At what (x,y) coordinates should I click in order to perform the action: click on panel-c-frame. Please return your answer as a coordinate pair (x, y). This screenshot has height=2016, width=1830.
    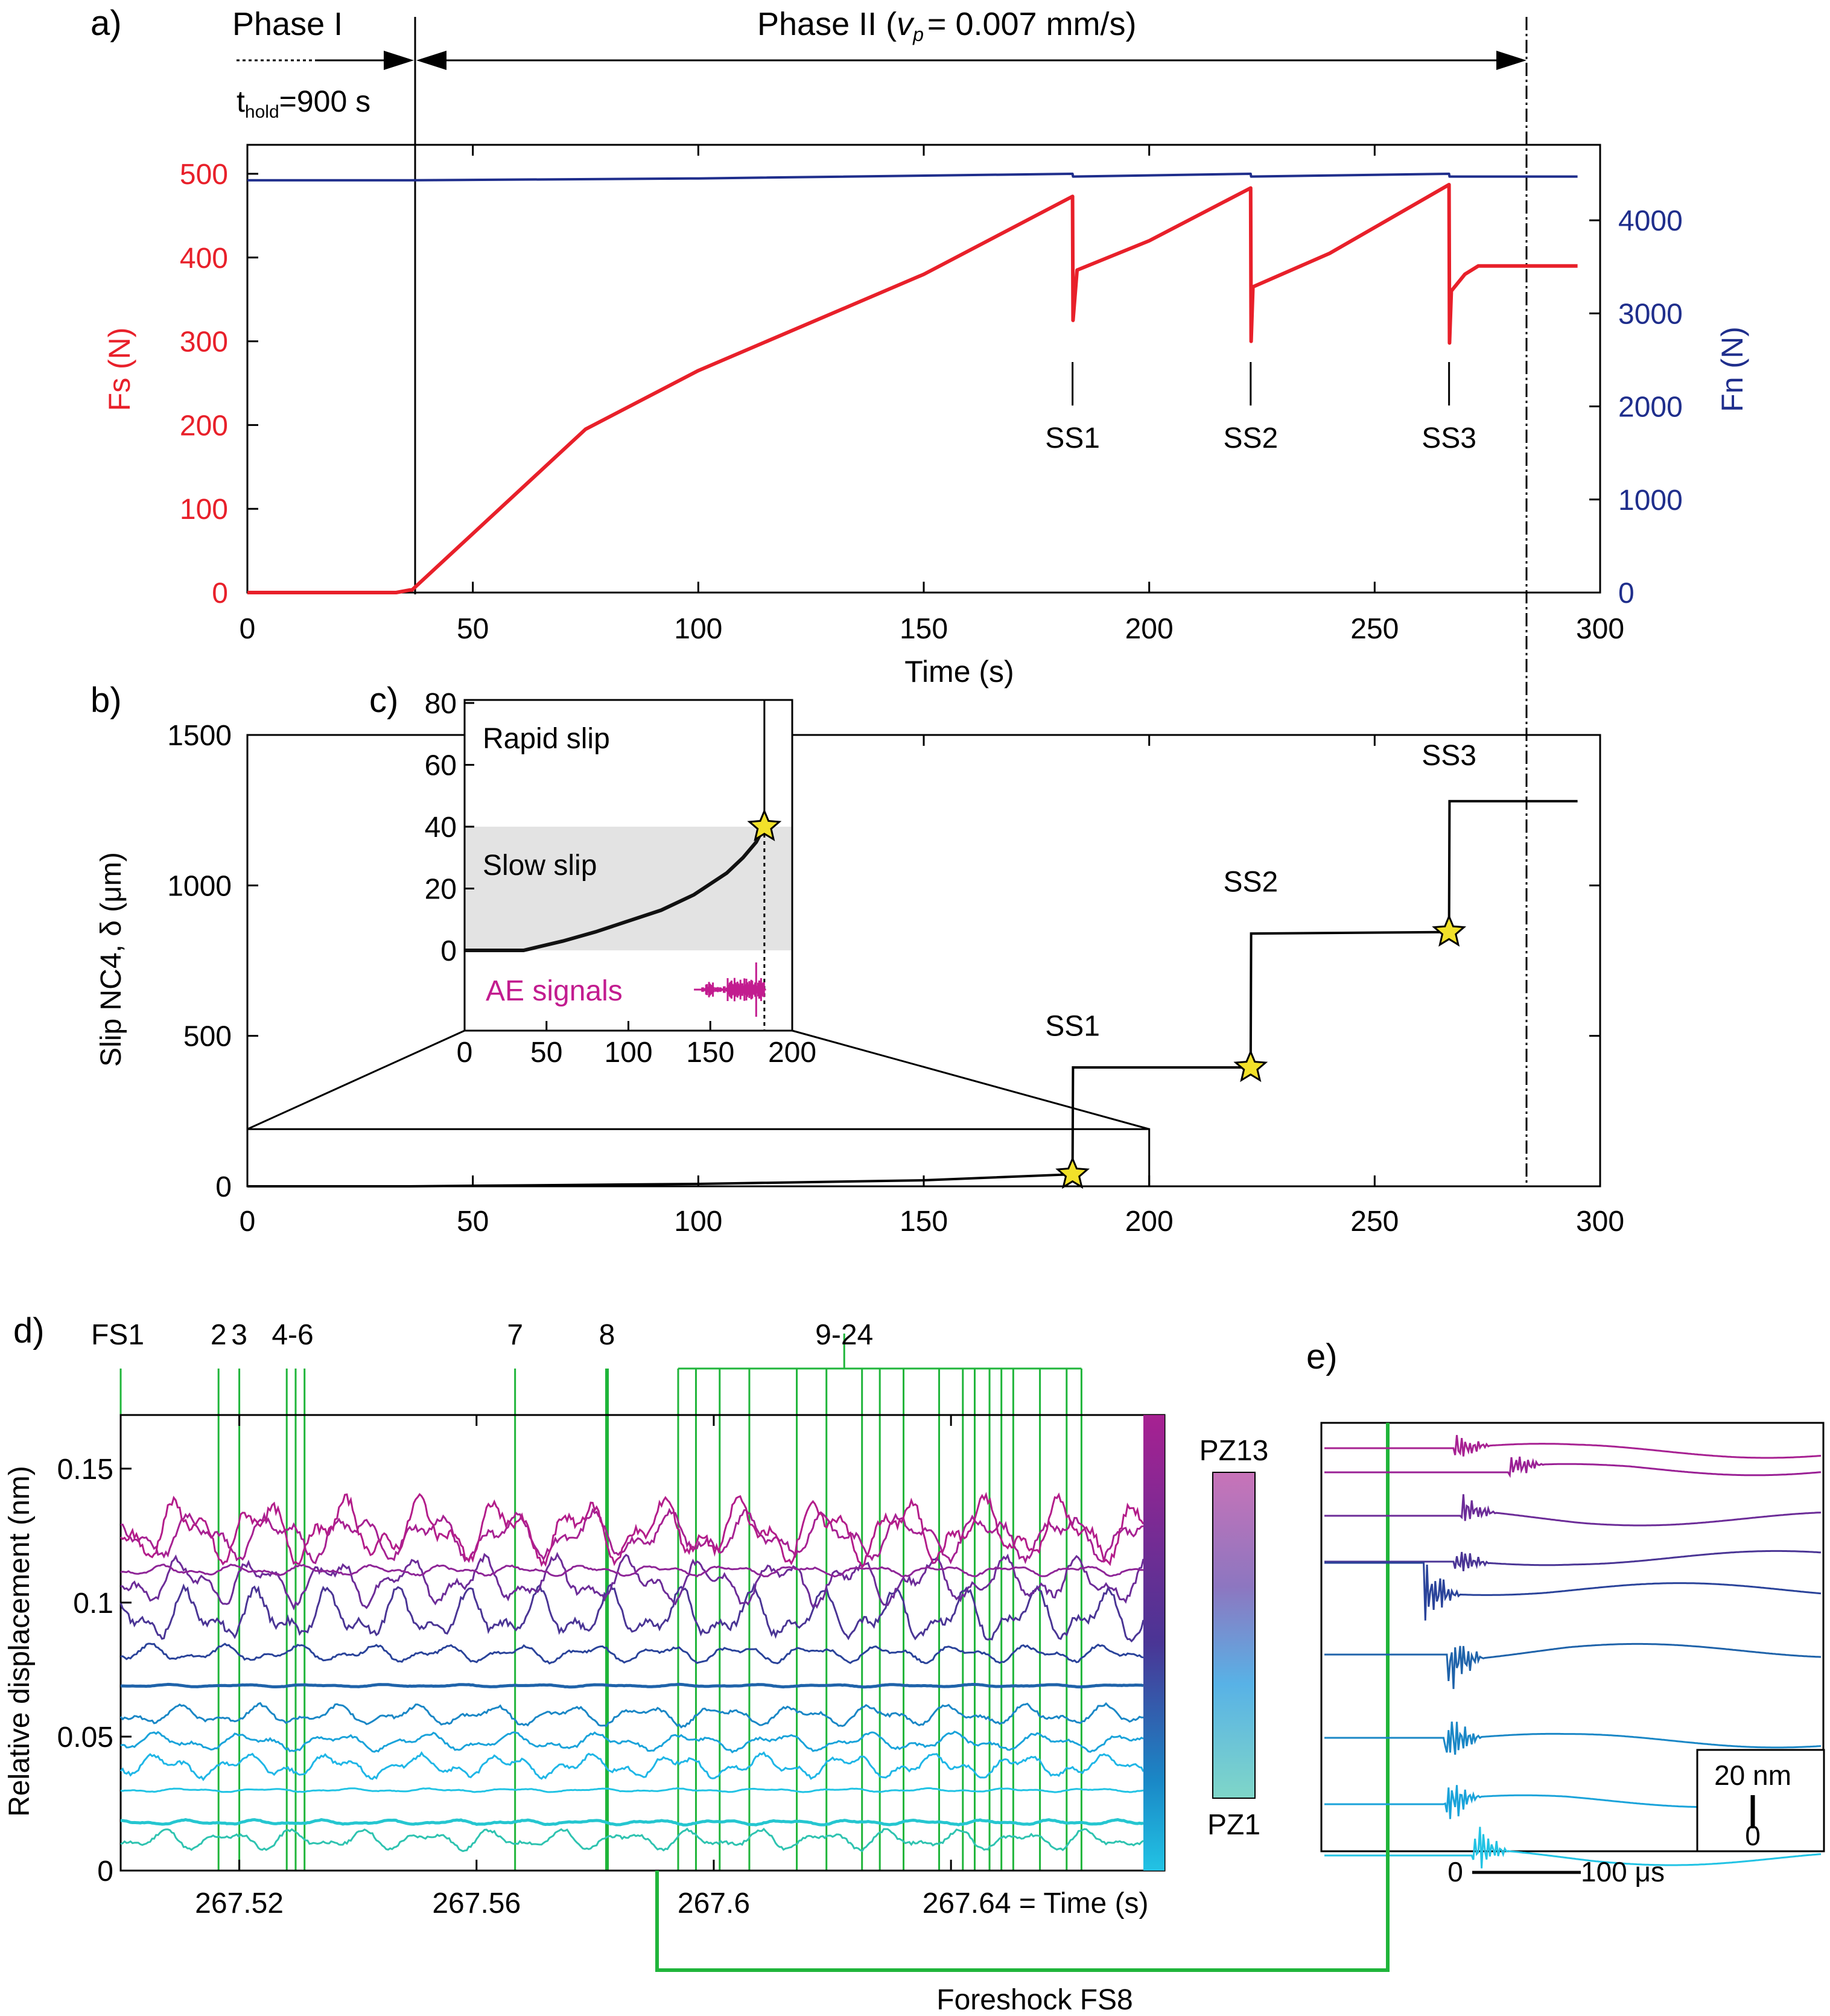
    Looking at the image, I should click on (628, 865).